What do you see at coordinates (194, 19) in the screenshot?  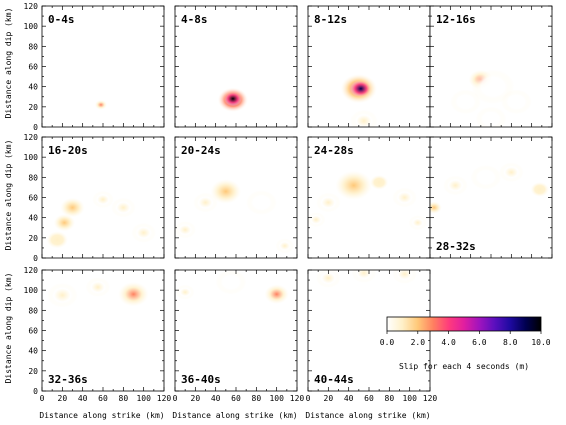 I see `panel-time-label: 4-8s` at bounding box center [194, 19].